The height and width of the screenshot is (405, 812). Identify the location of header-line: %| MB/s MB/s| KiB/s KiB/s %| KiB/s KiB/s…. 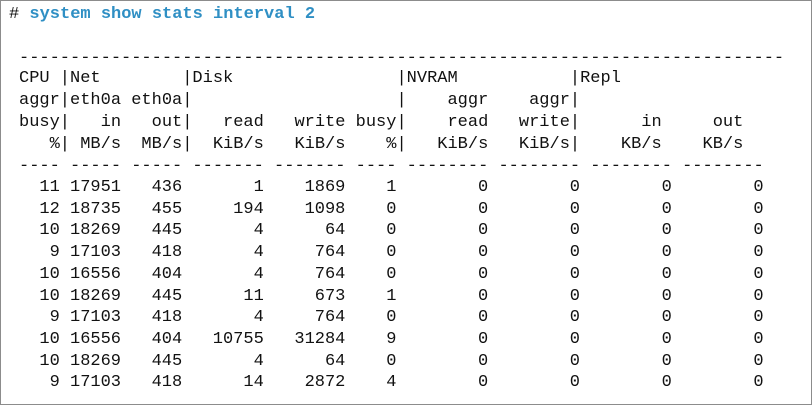
(381, 144).